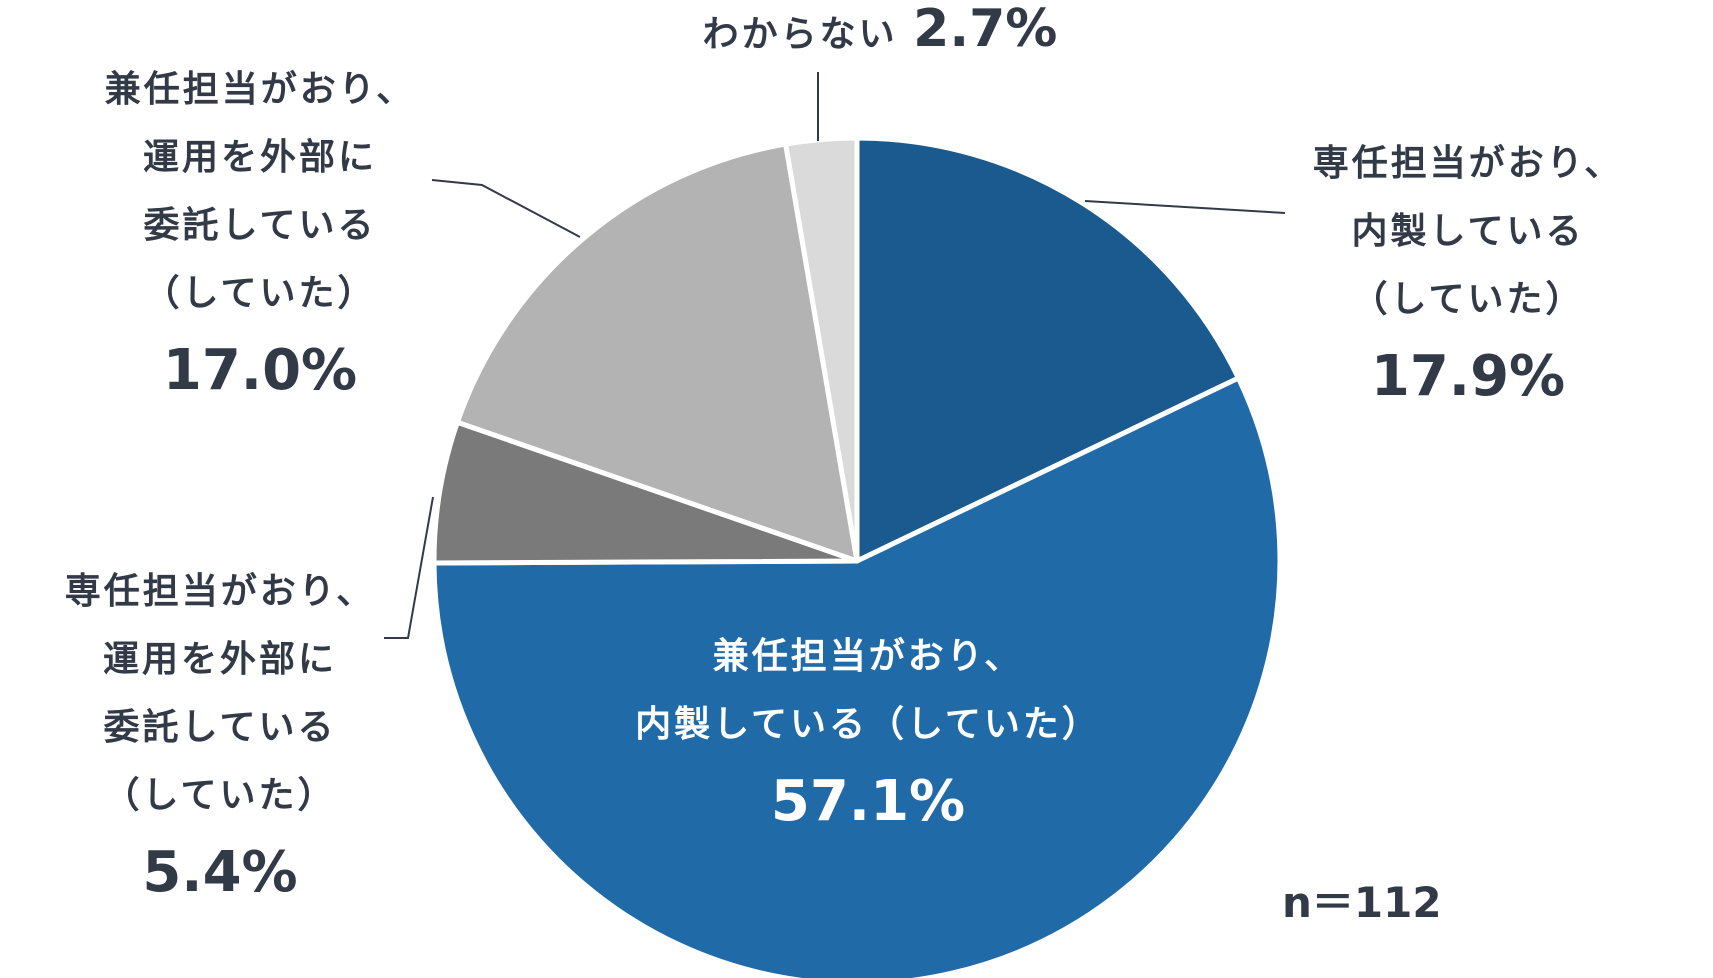 The height and width of the screenshot is (978, 1713). I want to click on slice-dedicated-inhouse, so click(1047, 349).